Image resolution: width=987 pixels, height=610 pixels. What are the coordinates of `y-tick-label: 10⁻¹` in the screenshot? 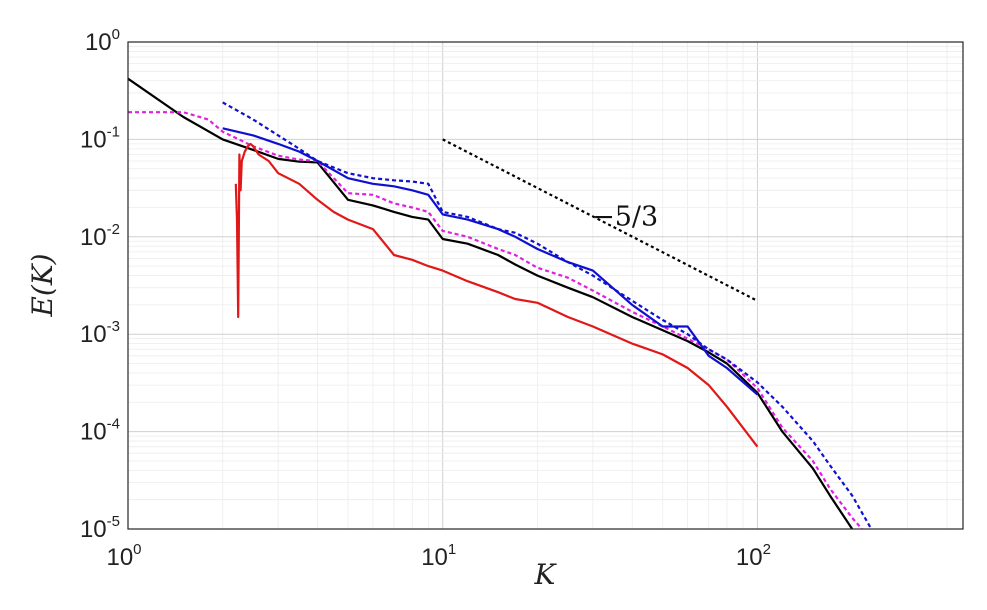 It's located at (100, 138).